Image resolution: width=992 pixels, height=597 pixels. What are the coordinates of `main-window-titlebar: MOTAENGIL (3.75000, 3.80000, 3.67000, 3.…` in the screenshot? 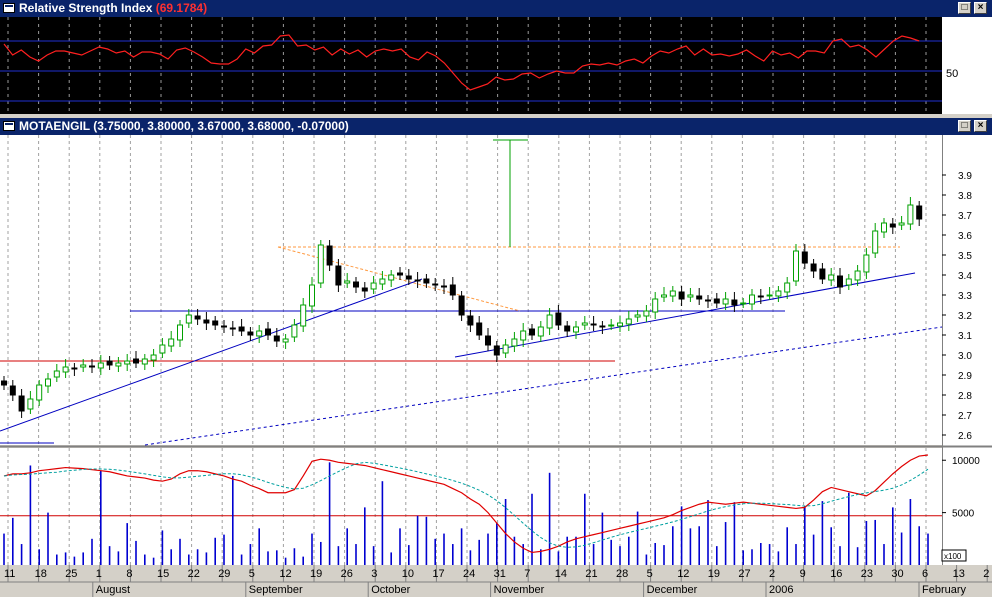 It's located at (496, 126).